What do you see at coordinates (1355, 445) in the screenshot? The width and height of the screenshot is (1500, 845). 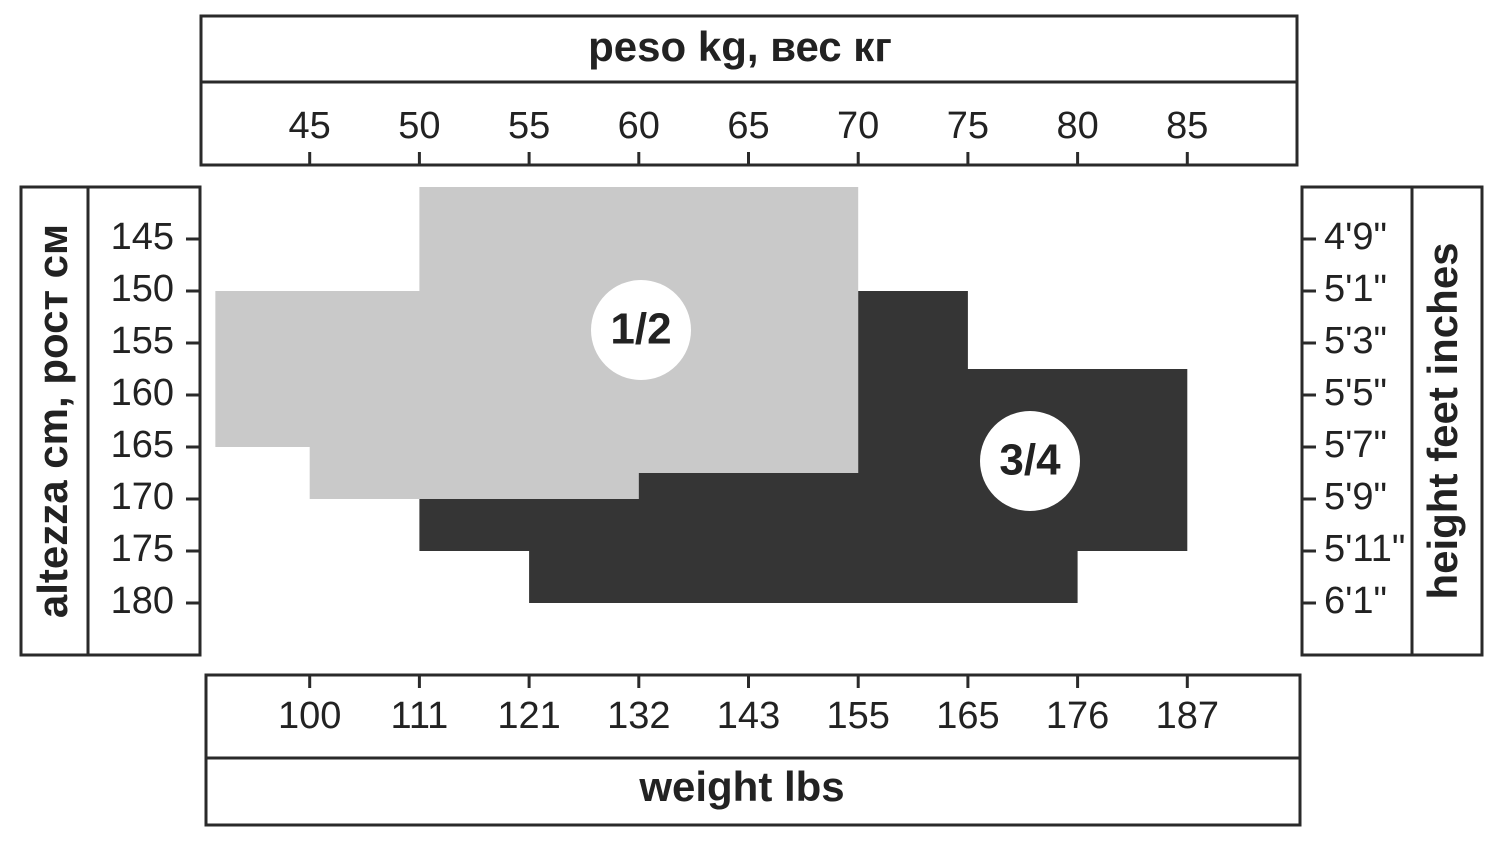 I see `y2-tick-label: 5'7"` at bounding box center [1355, 445].